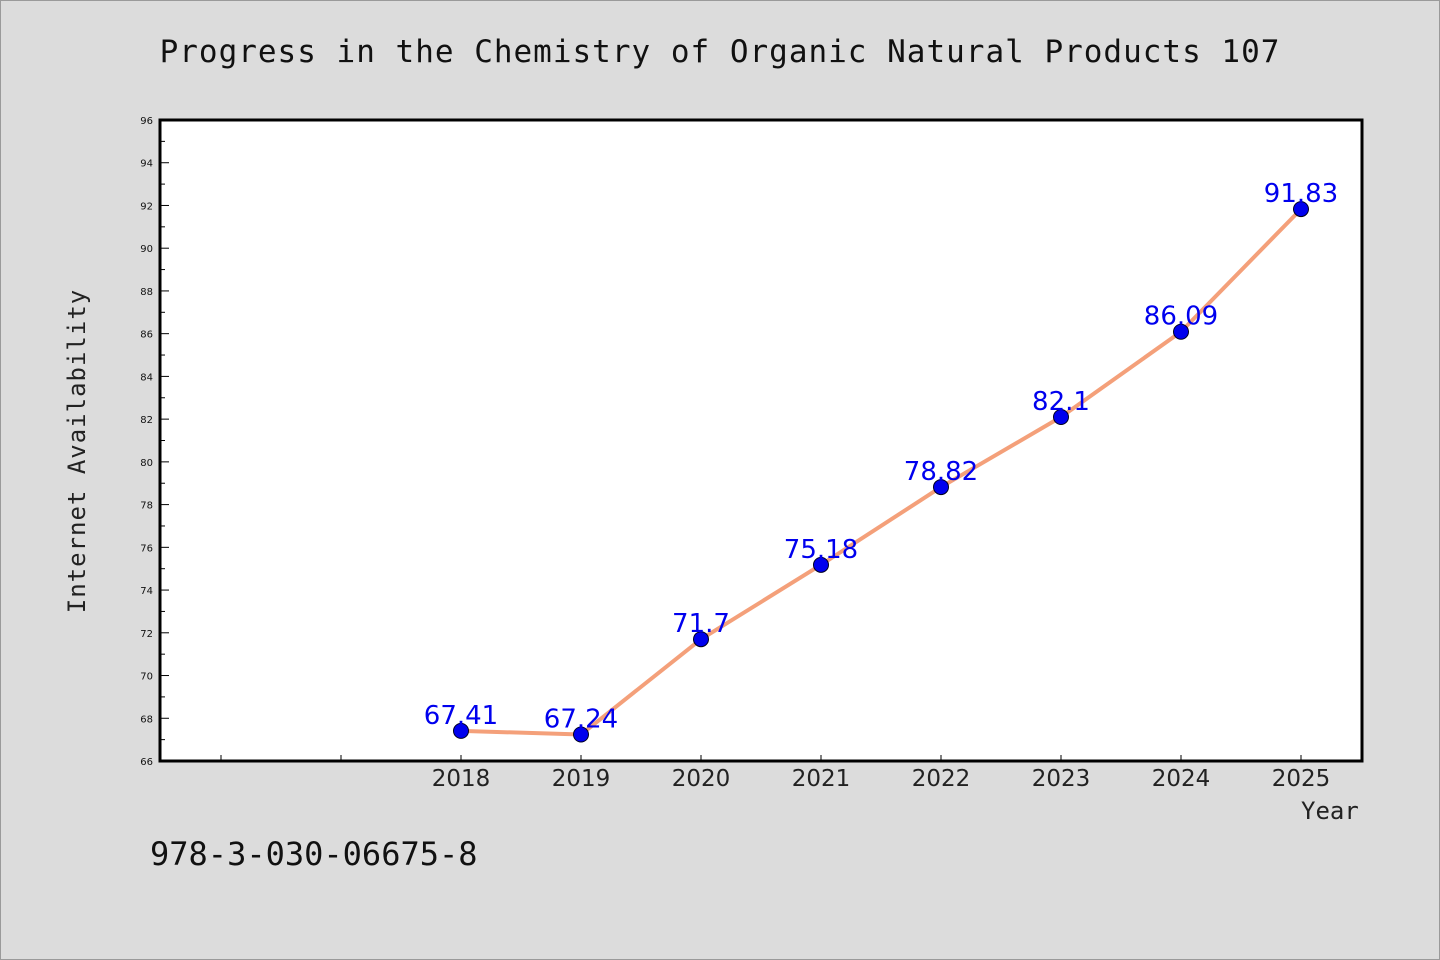 The width and height of the screenshot is (1440, 960). I want to click on data-label: 67.24, so click(581, 720).